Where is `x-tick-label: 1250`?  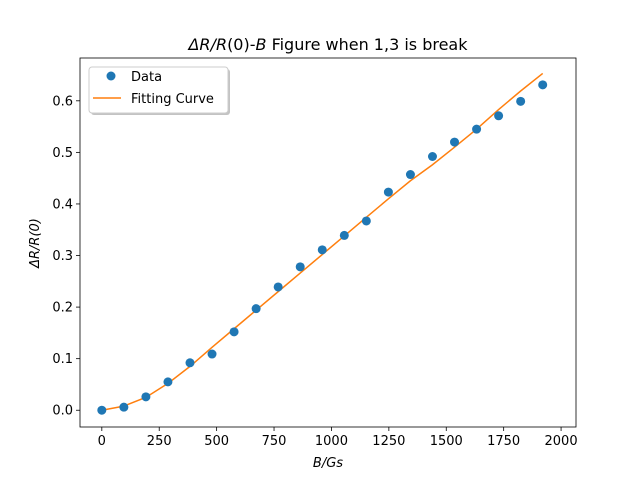
x-tick-label: 1250 is located at coordinates (388, 441).